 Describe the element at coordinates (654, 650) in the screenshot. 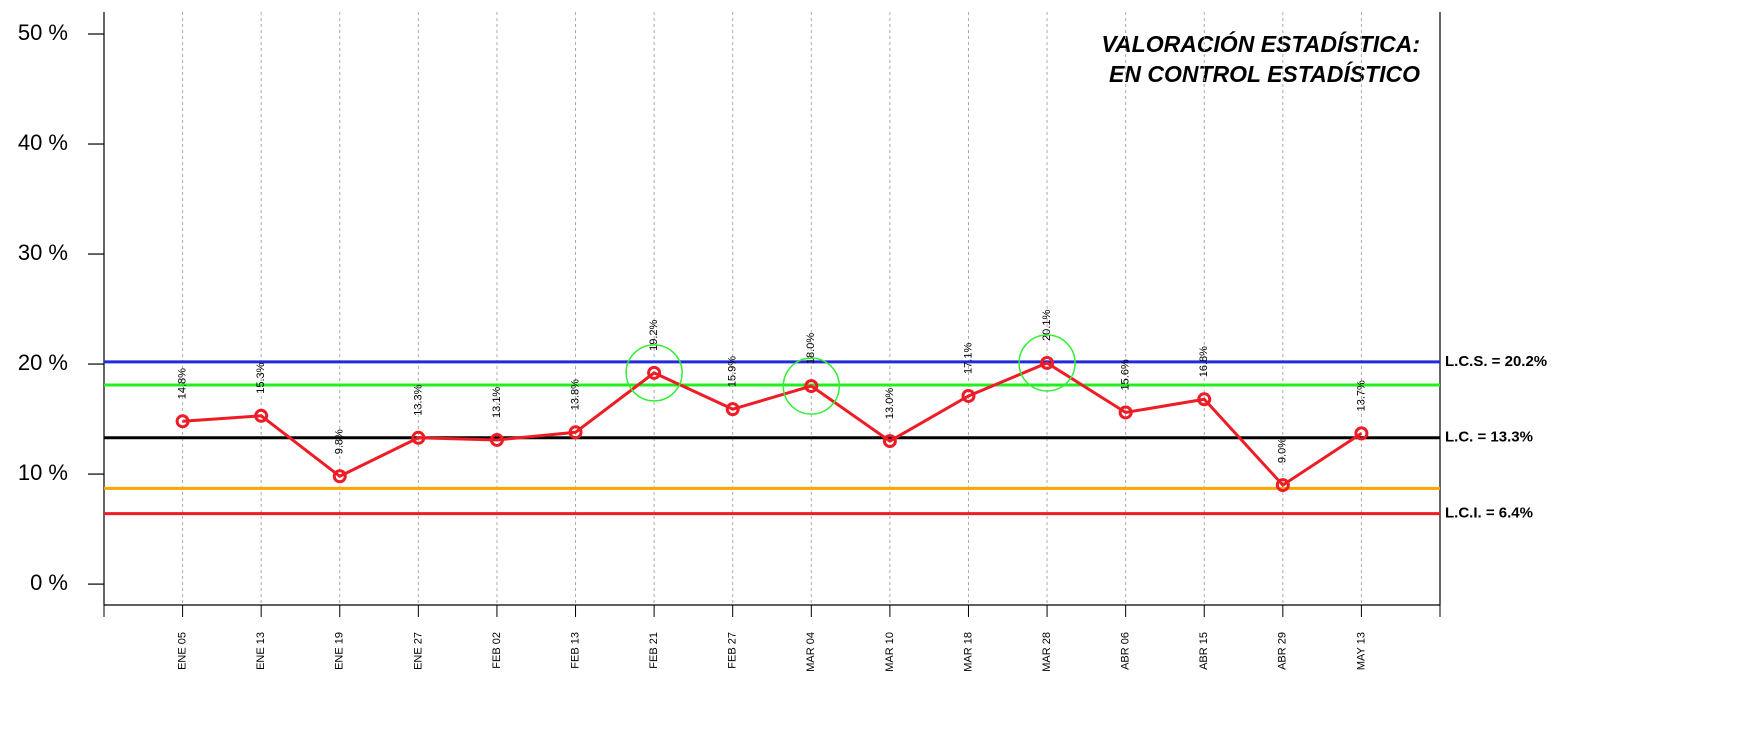

I see `x-tick-label: FEB 21` at that location.